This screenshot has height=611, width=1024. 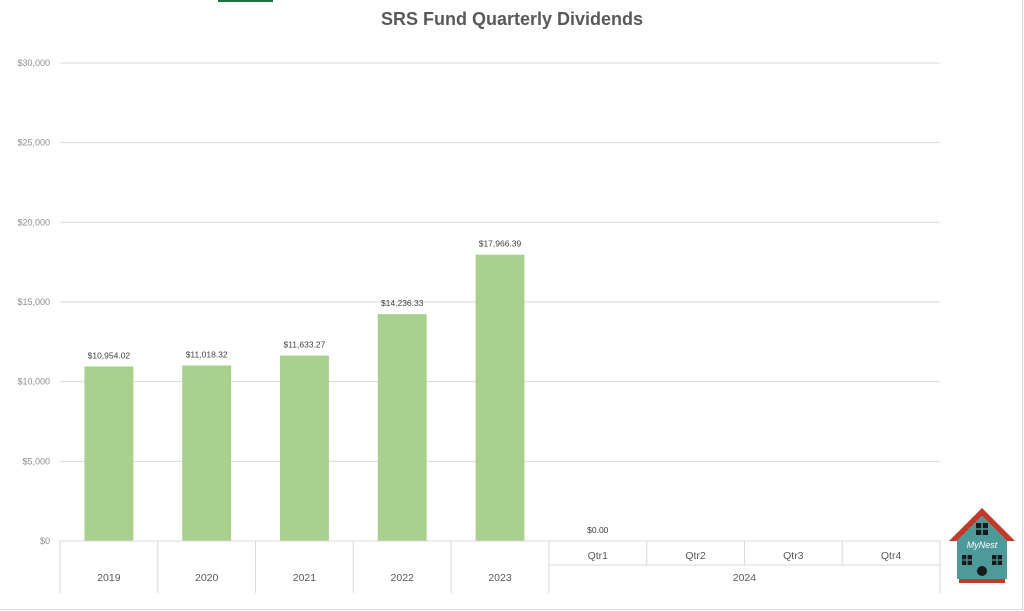 What do you see at coordinates (109, 578) in the screenshot?
I see `x-tick-label: 2019` at bounding box center [109, 578].